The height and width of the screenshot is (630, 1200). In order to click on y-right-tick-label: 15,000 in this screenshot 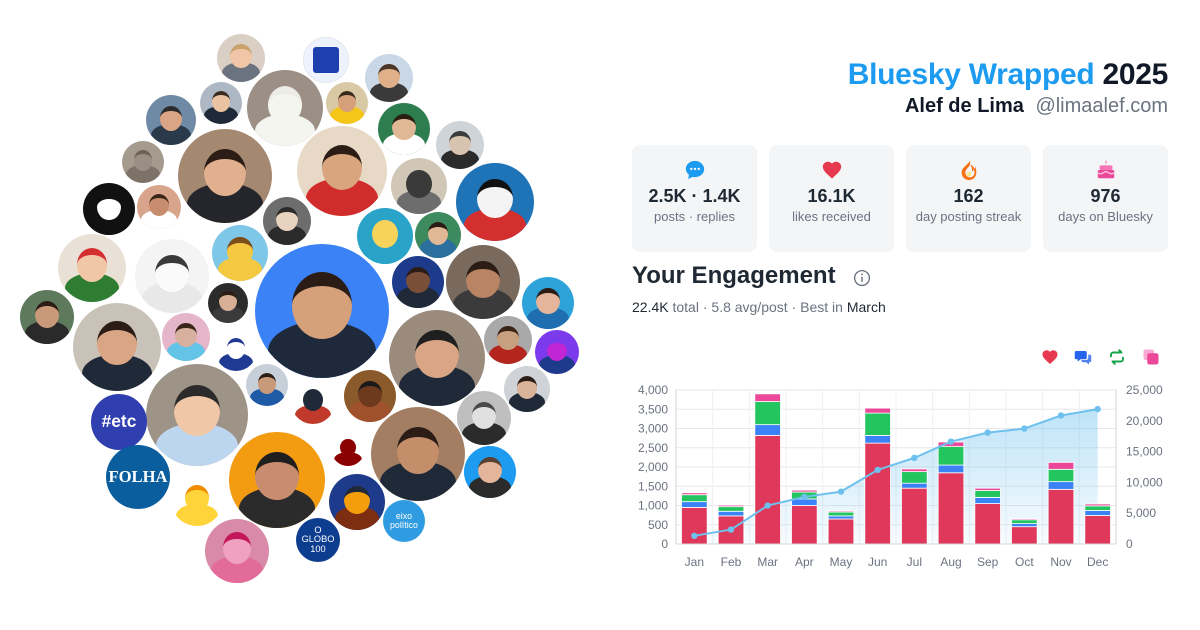, I will do `click(1144, 452)`.